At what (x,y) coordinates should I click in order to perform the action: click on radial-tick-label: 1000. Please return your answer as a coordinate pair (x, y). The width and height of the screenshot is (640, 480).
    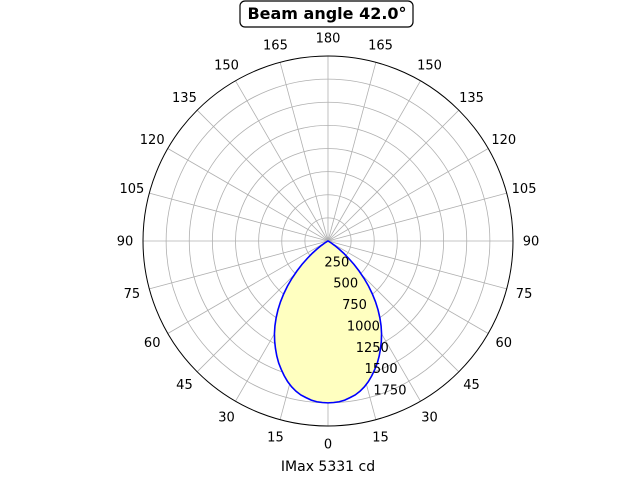
    Looking at the image, I should click on (363, 326).